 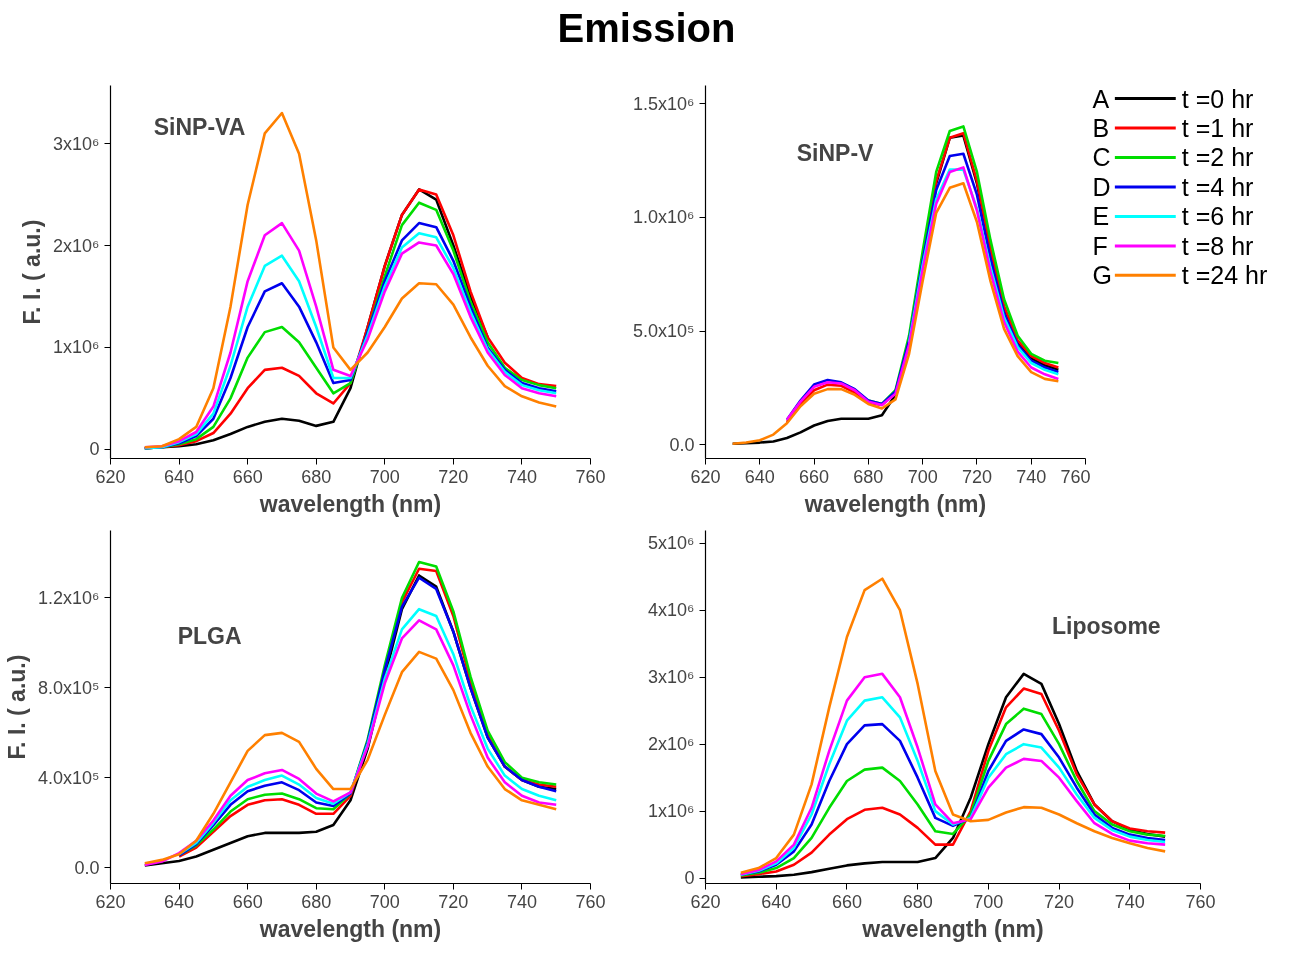 I want to click on legend-label: t =1 hr, so click(x=1217, y=128).